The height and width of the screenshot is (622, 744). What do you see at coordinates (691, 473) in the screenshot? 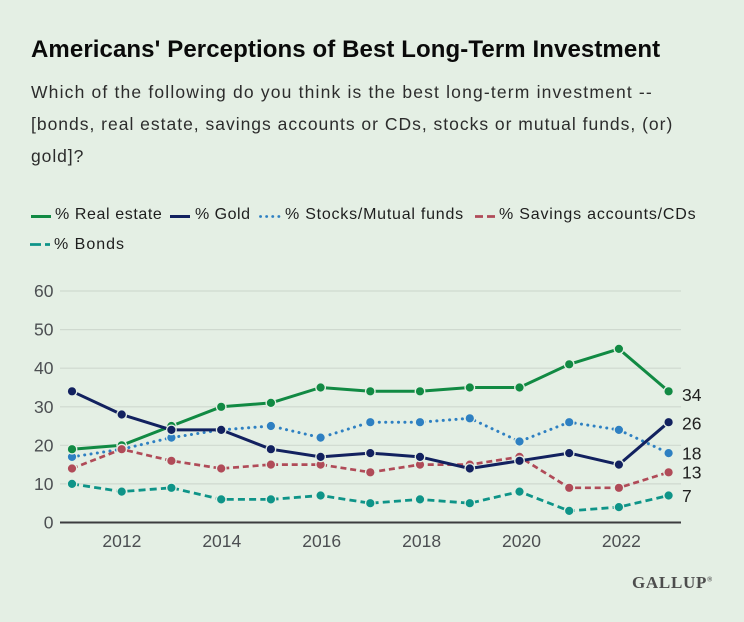
I see `svg-text: 13` at bounding box center [691, 473].